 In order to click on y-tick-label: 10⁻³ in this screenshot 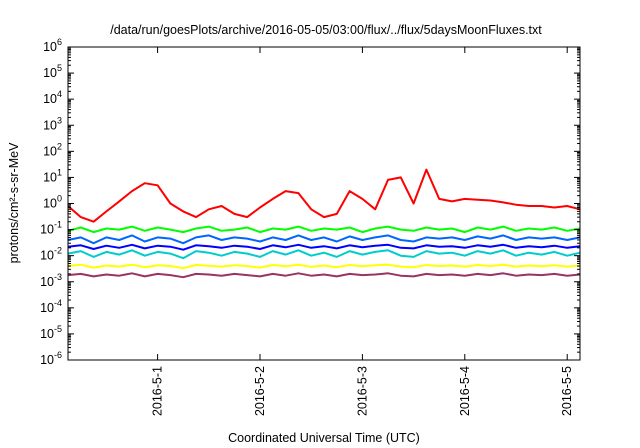, I will do `click(51, 280)`.